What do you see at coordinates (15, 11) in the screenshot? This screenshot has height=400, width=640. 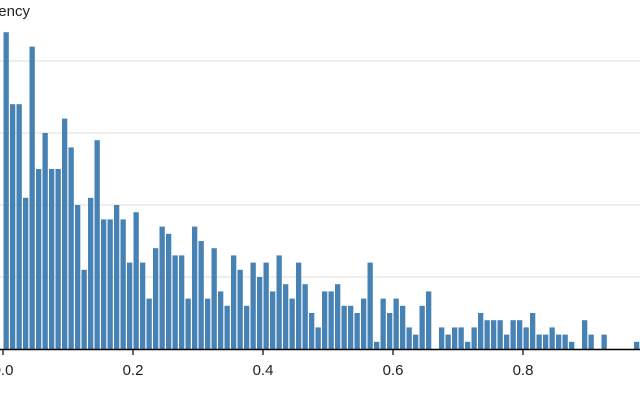 I see `y-axis-label: Frequency` at bounding box center [15, 11].